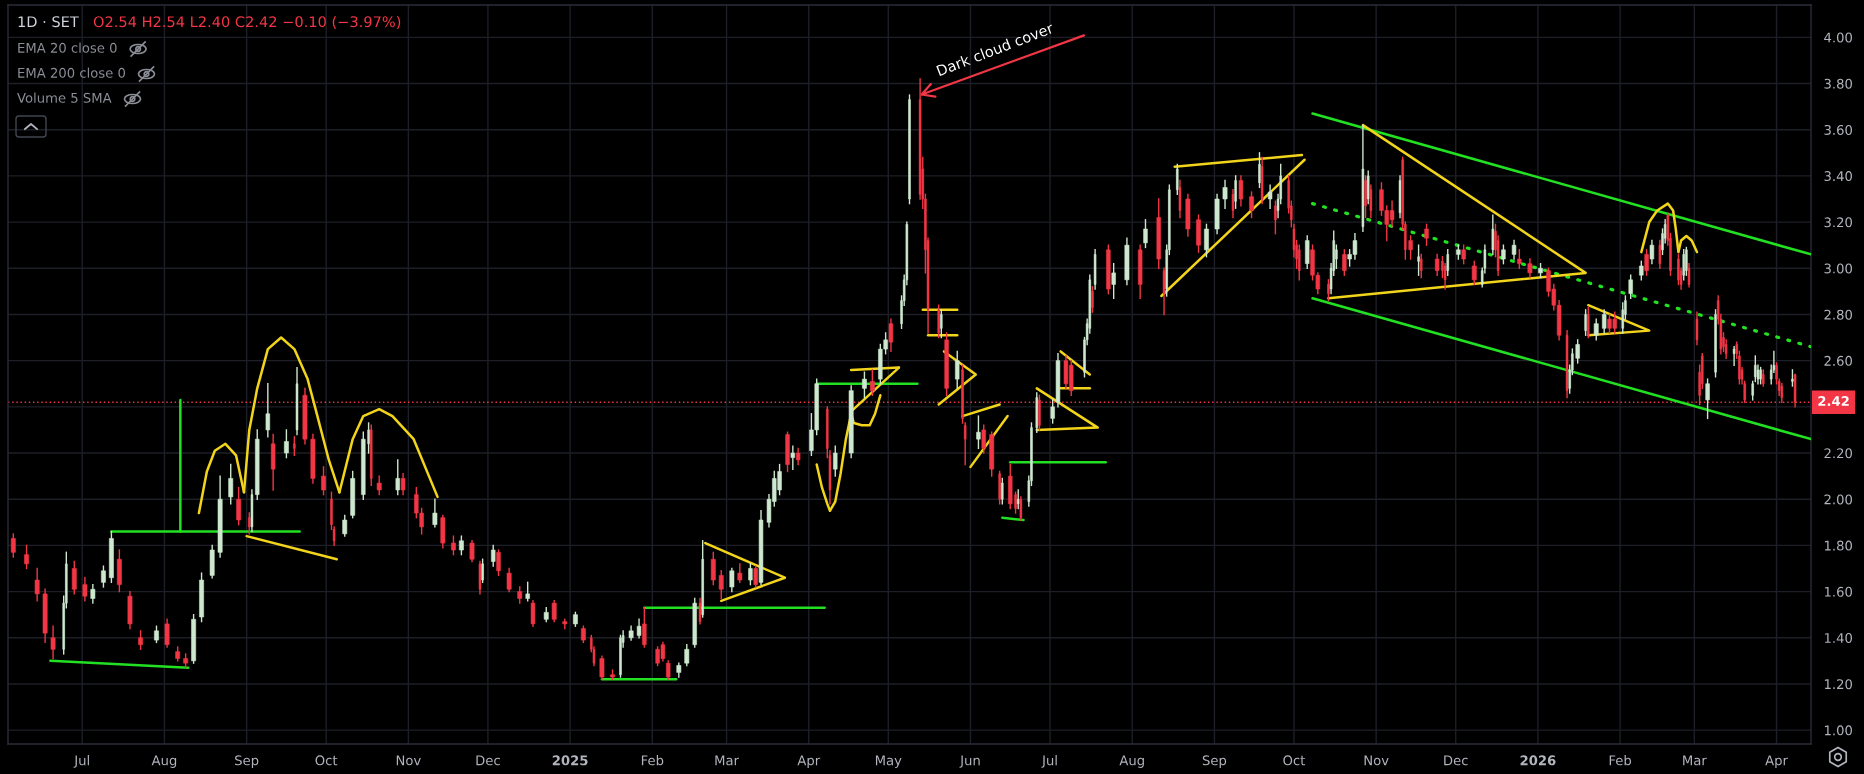 Image resolution: width=1864 pixels, height=774 pixels. I want to click on annotation: EMA 200 close 0, so click(72, 72).